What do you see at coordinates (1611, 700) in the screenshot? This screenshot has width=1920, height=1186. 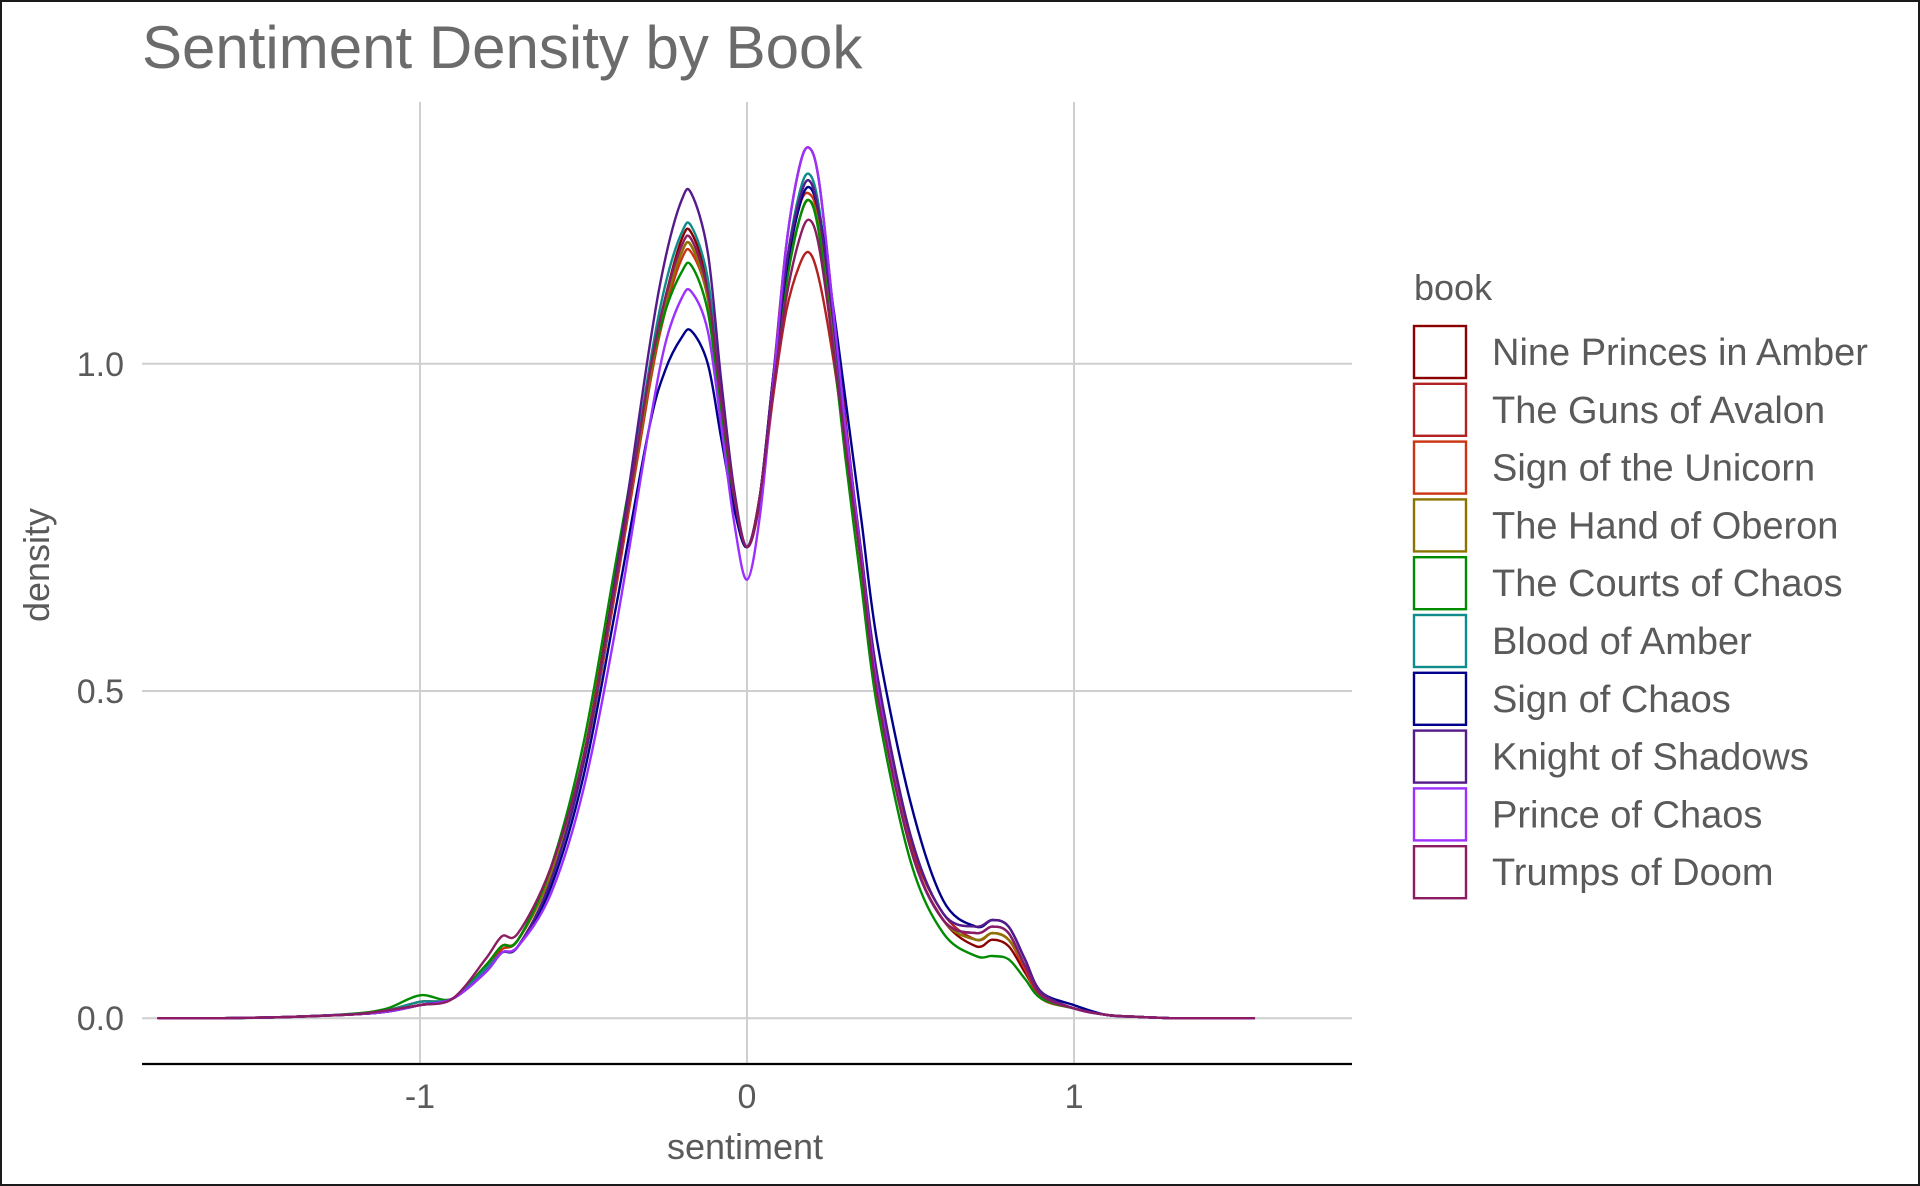 I see `legend-label: Sign of Chaos` at bounding box center [1611, 700].